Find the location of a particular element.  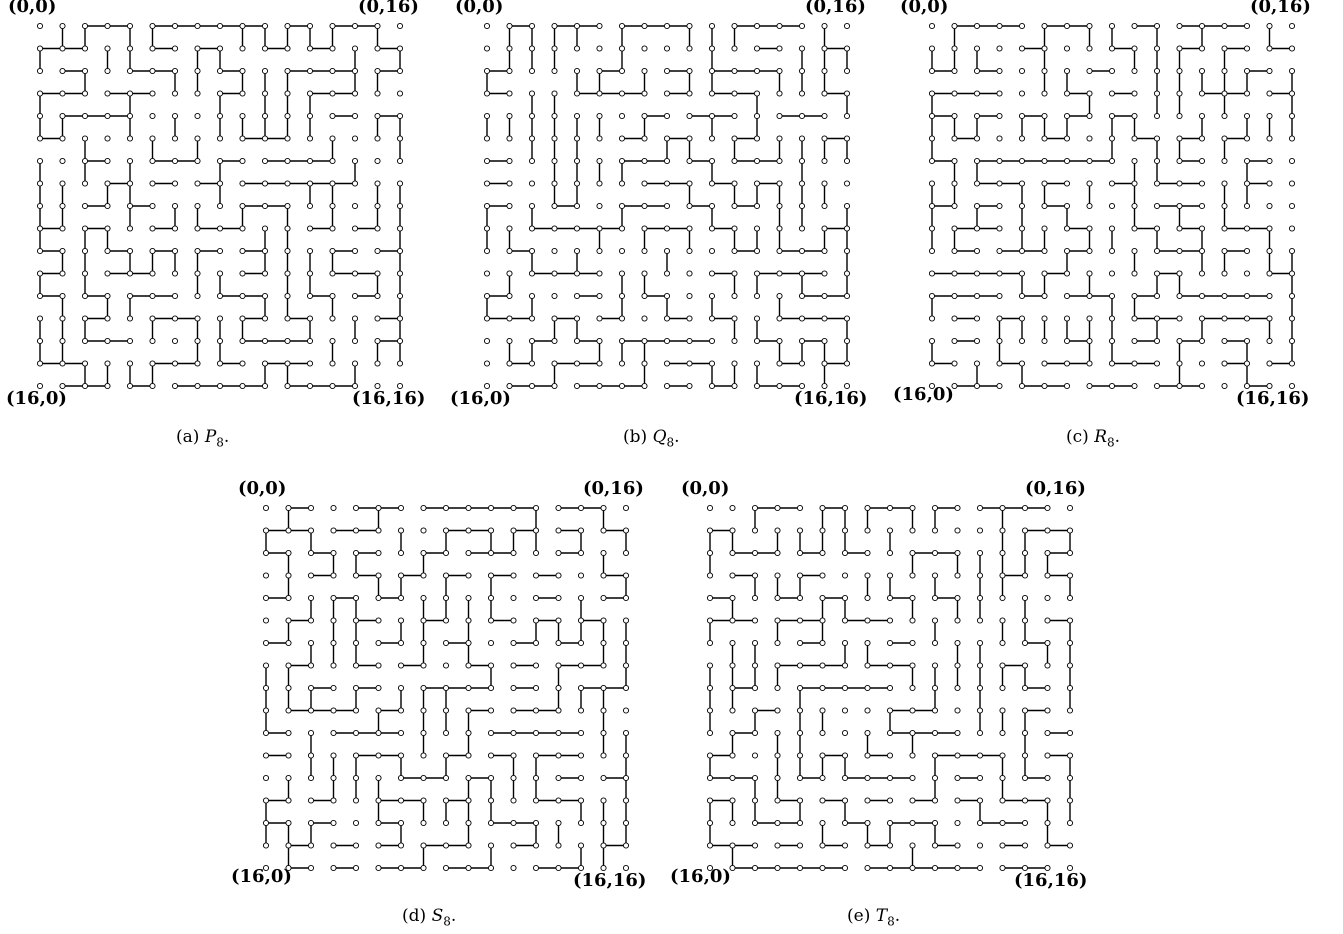

lattice-graph is located at coordinates (220, 206).